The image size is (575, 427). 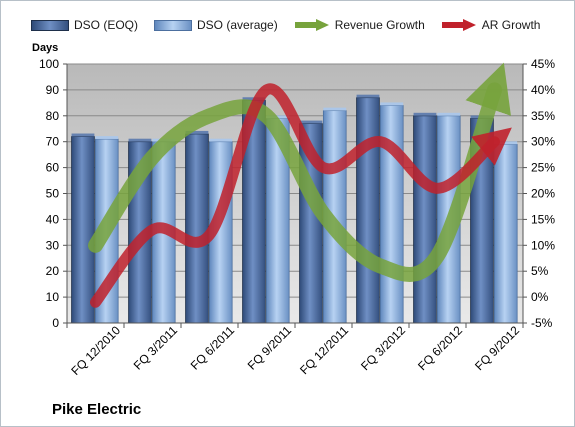 What do you see at coordinates (53, 297) in the screenshot?
I see `y-tick-label: 10` at bounding box center [53, 297].